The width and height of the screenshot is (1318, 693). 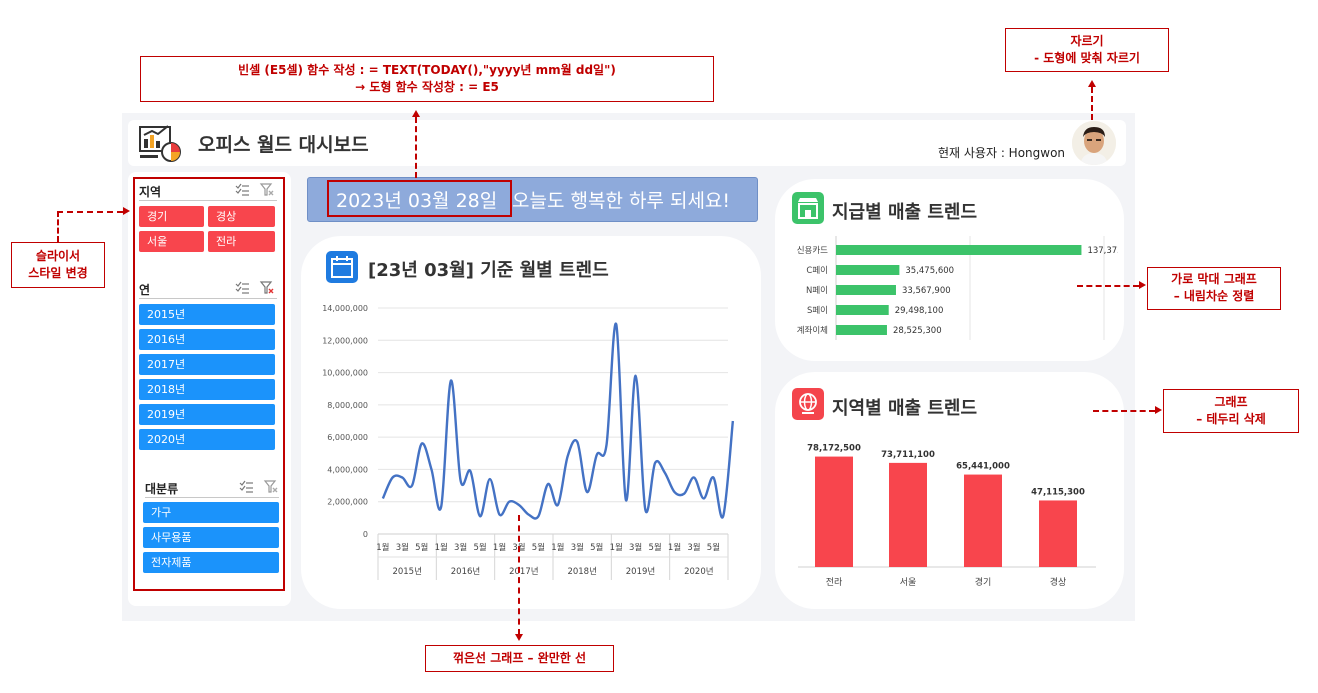 I want to click on banner-date: 2023년 03월 28일, so click(x=417, y=201).